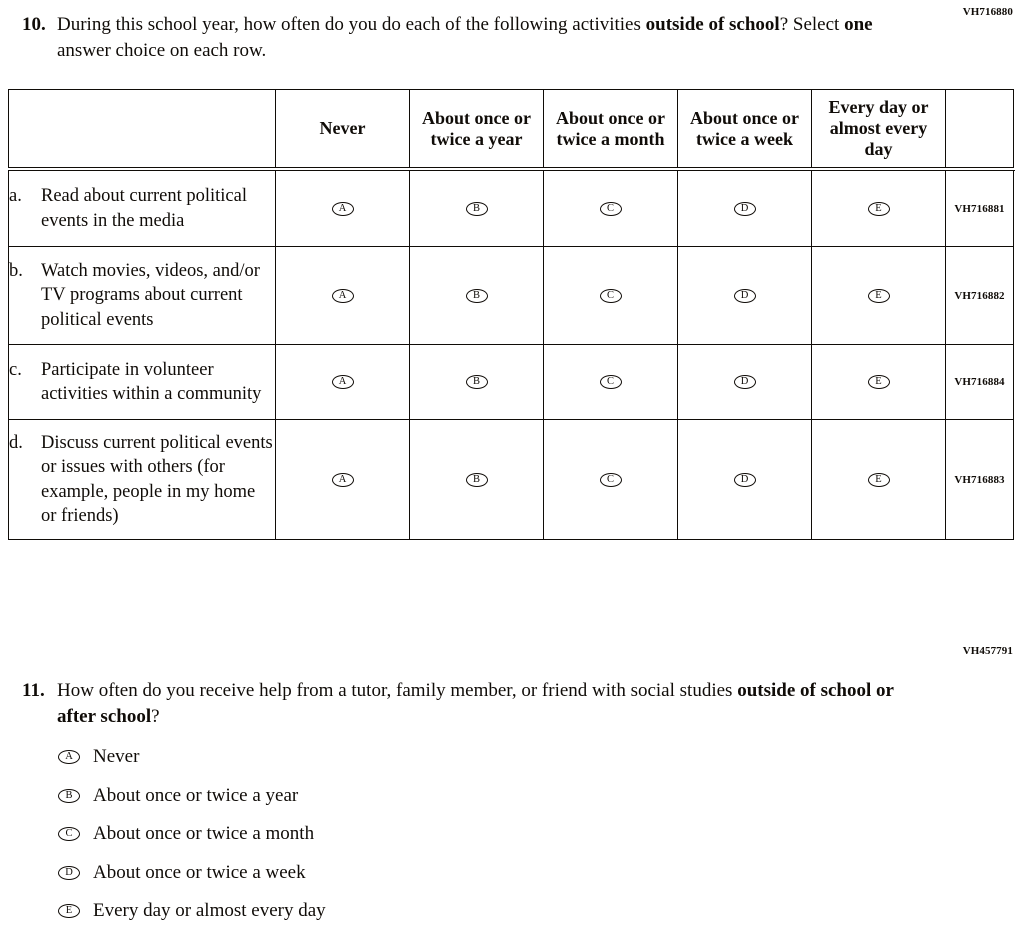  I want to click on matrix-row-d-option-never: A, so click(342, 479).